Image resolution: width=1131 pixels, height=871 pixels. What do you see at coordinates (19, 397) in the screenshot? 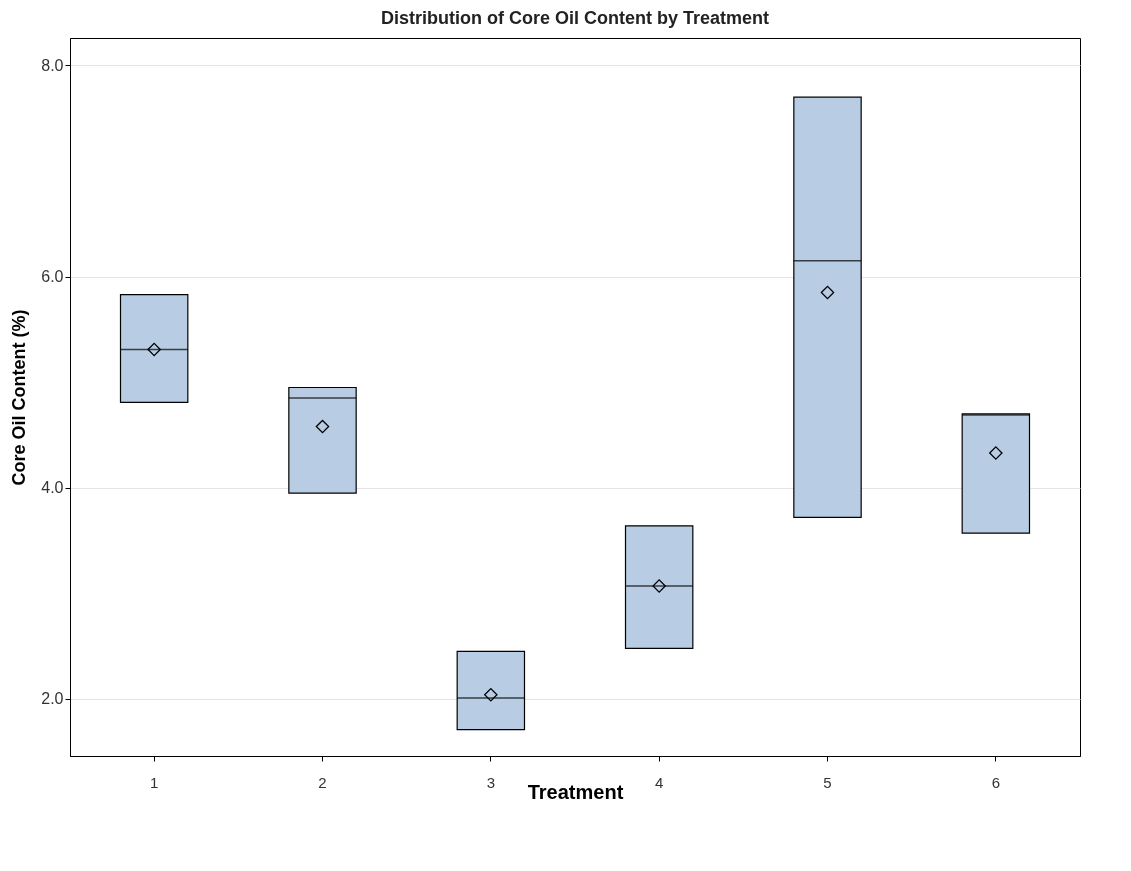
I see `y-axis-title: Core Oil Content (%)` at bounding box center [19, 397].